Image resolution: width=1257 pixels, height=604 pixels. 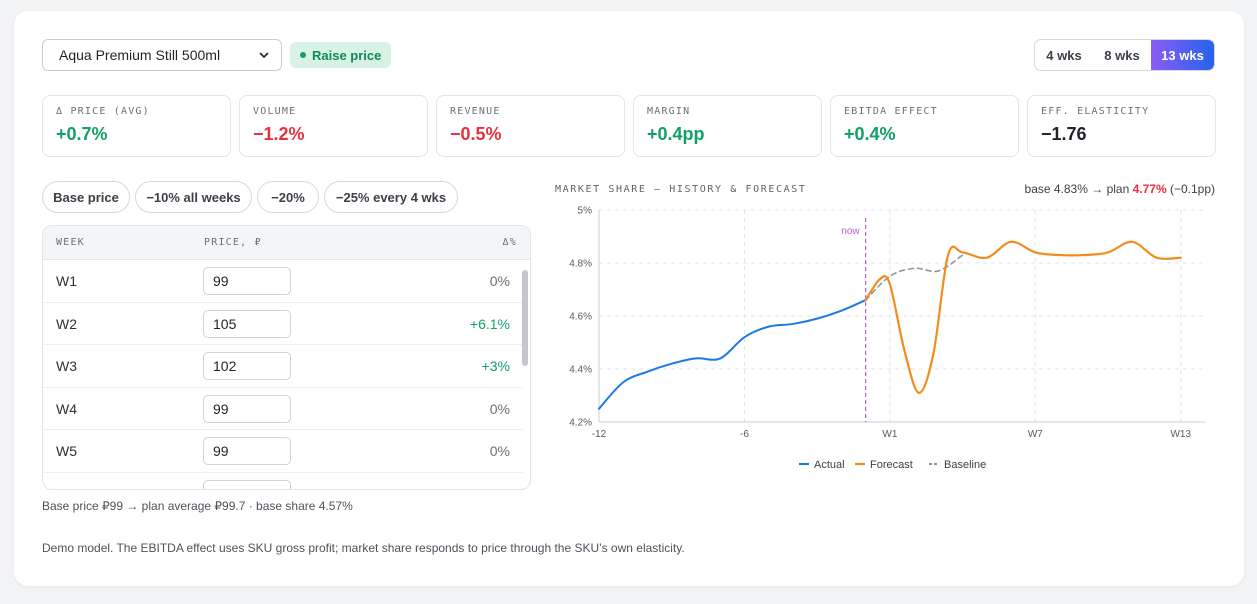 What do you see at coordinates (850, 231) in the screenshot?
I see `now-label: now` at bounding box center [850, 231].